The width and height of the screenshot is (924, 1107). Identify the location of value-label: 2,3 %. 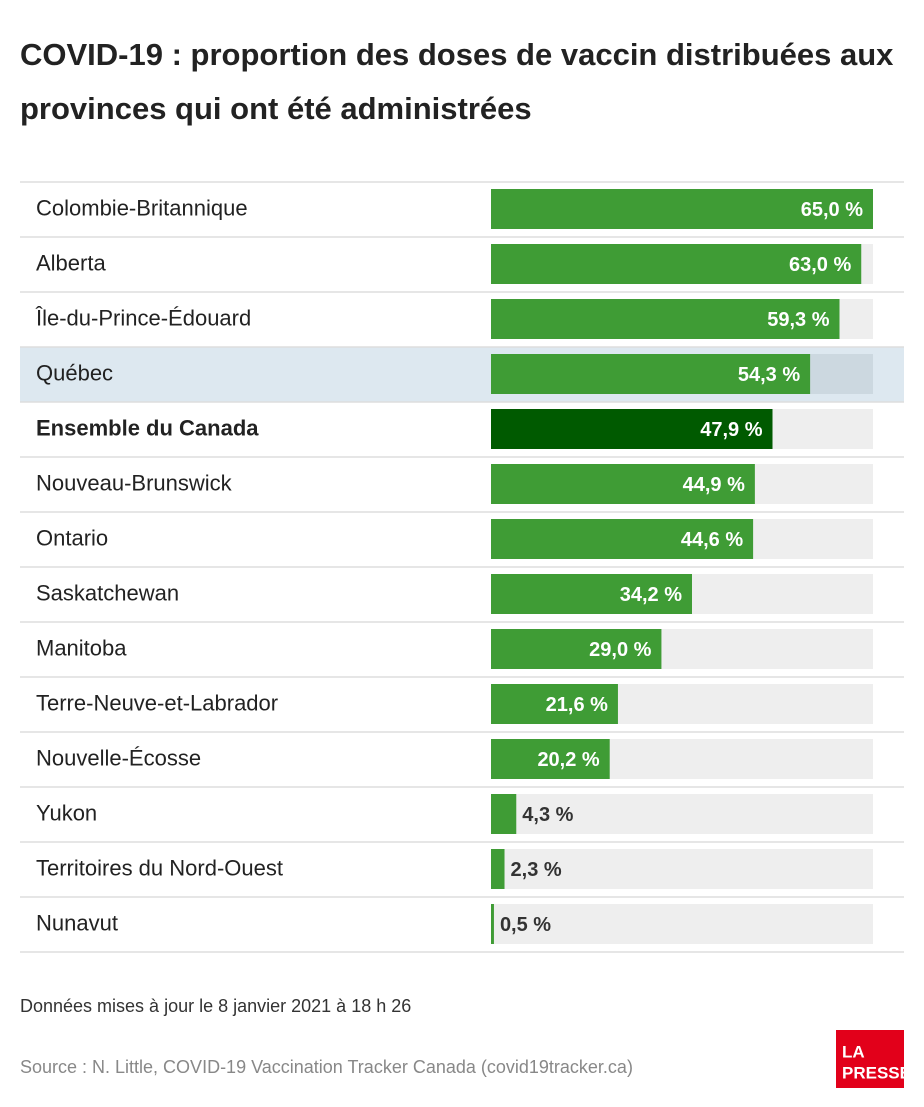
(536, 870).